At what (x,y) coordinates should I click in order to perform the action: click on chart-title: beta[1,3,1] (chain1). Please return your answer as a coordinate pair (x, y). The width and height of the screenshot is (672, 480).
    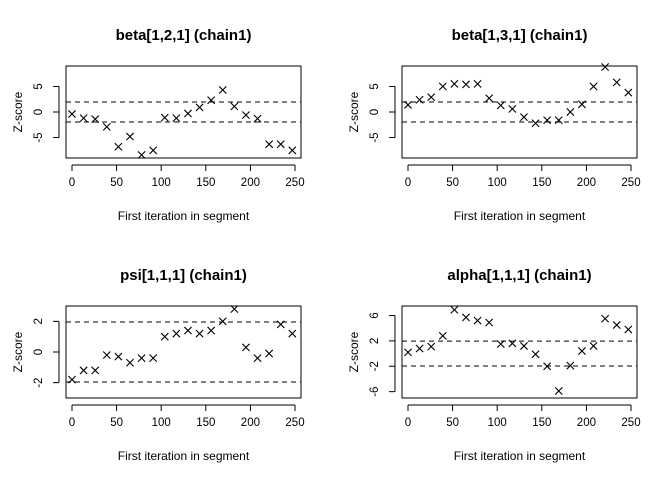
    Looking at the image, I should click on (520, 35).